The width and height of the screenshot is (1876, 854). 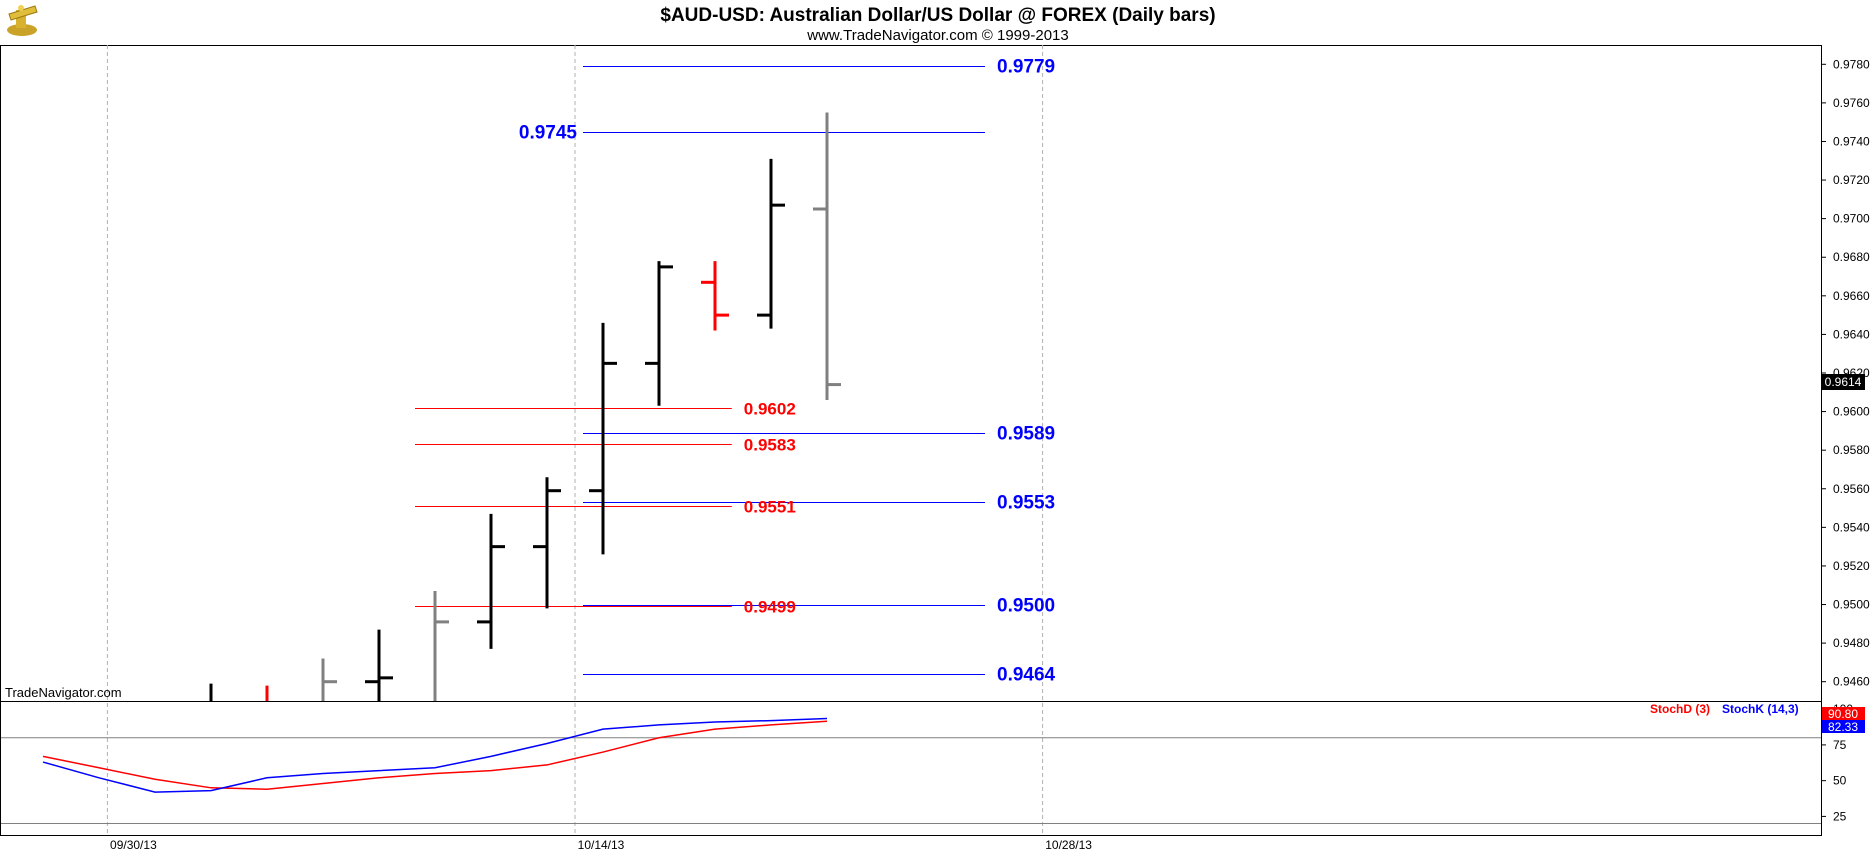 I want to click on stoch-series-line, so click(x=435, y=755).